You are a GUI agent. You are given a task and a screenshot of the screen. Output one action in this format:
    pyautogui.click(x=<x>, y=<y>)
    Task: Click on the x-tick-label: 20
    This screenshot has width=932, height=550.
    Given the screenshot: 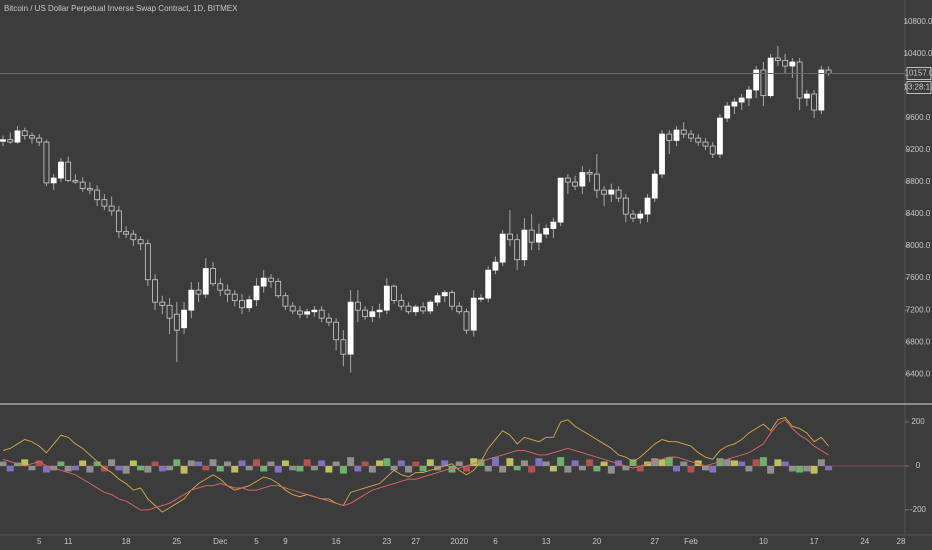 What is the action you would take?
    pyautogui.click(x=596, y=541)
    